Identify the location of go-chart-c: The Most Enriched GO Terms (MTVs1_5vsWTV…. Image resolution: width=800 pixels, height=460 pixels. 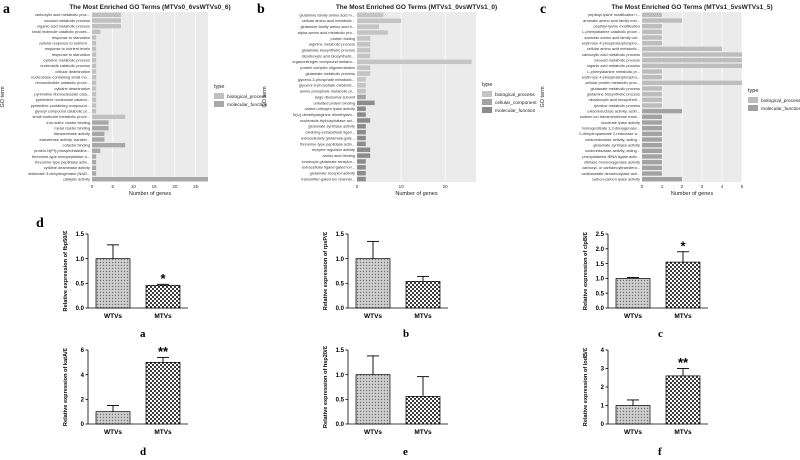
(670, 100).